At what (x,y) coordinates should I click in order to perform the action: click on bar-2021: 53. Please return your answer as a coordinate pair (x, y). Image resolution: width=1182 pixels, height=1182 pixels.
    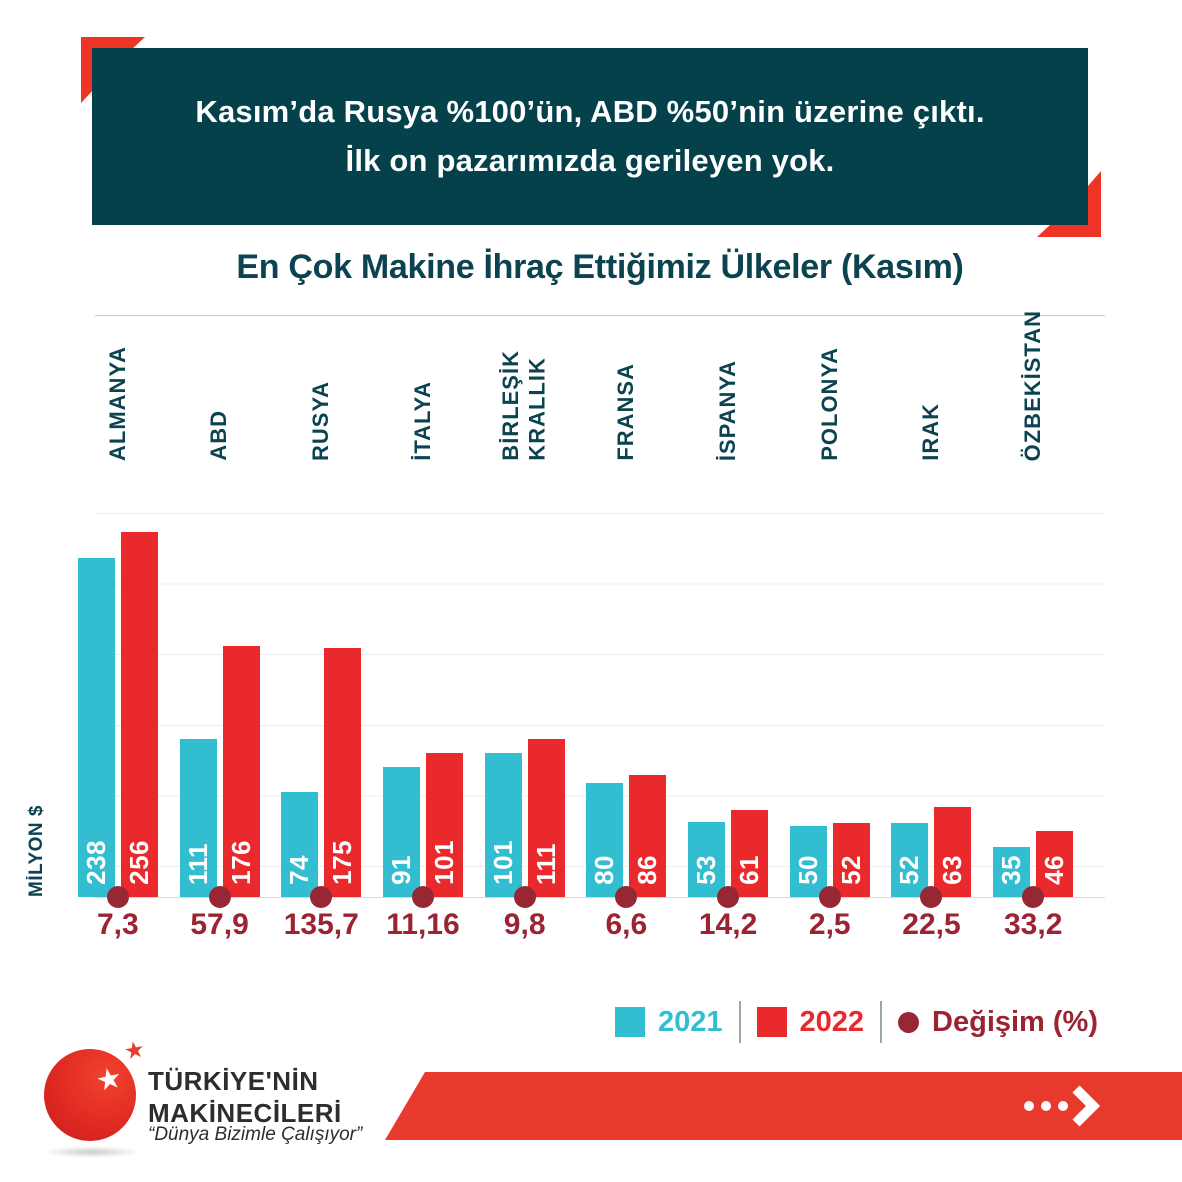
    Looking at the image, I should click on (707, 859).